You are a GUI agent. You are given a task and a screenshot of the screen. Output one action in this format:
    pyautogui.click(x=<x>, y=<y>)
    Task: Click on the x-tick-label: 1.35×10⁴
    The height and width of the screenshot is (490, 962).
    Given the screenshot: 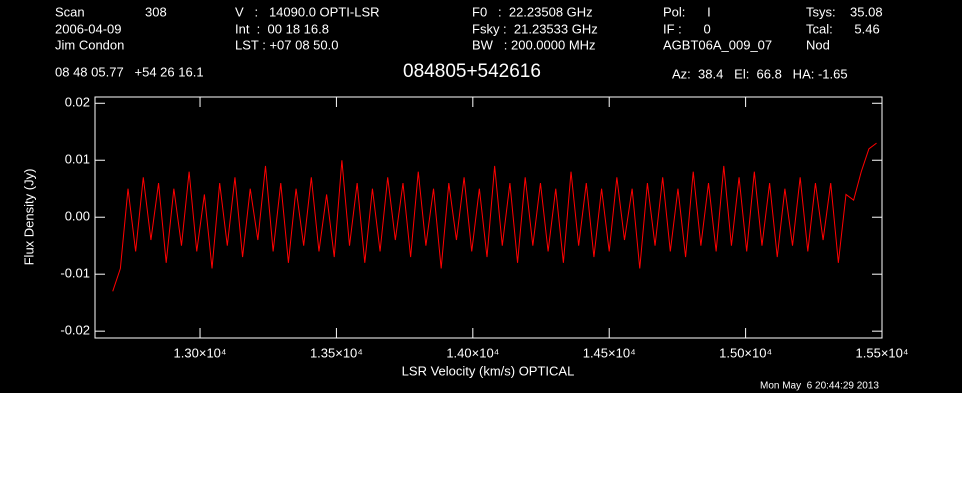 What is the action you would take?
    pyautogui.click(x=336, y=352)
    